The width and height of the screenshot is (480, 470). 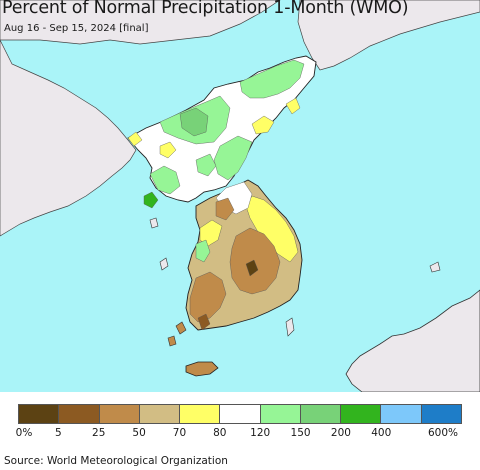 What do you see at coordinates (443, 433) in the screenshot?
I see `legend-tick-label: 600%` at bounding box center [443, 433].